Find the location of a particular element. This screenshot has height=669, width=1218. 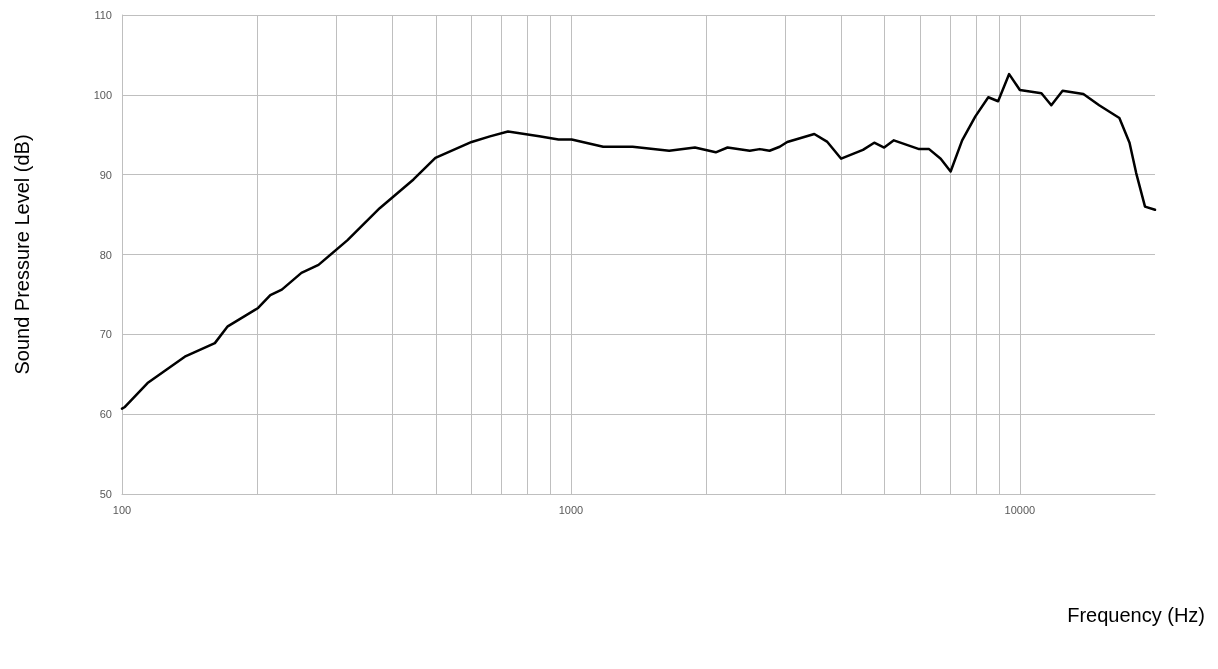

y-tick-label: 100 is located at coordinates (102, 94).